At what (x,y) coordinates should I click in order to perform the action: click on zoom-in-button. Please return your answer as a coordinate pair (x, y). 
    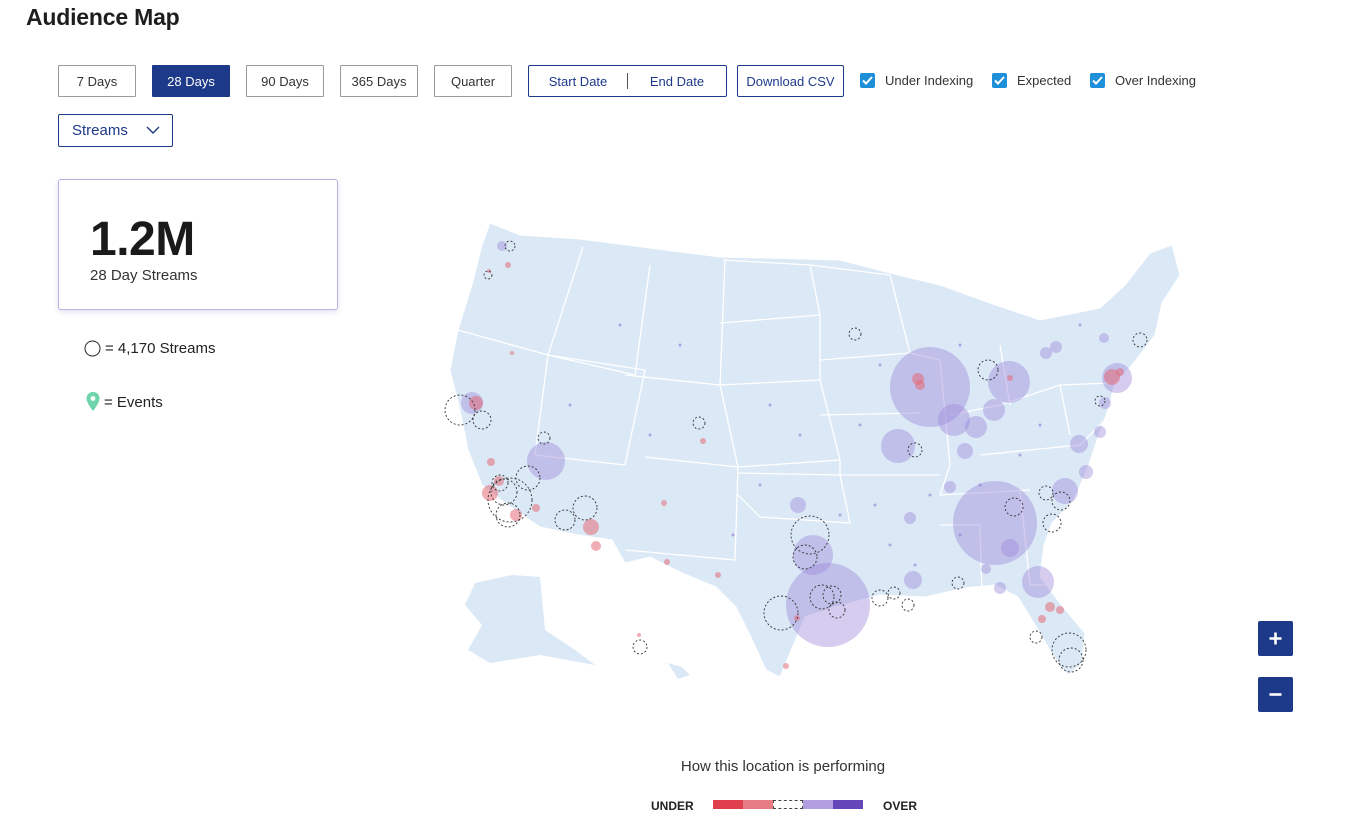
    Looking at the image, I should click on (1275, 638).